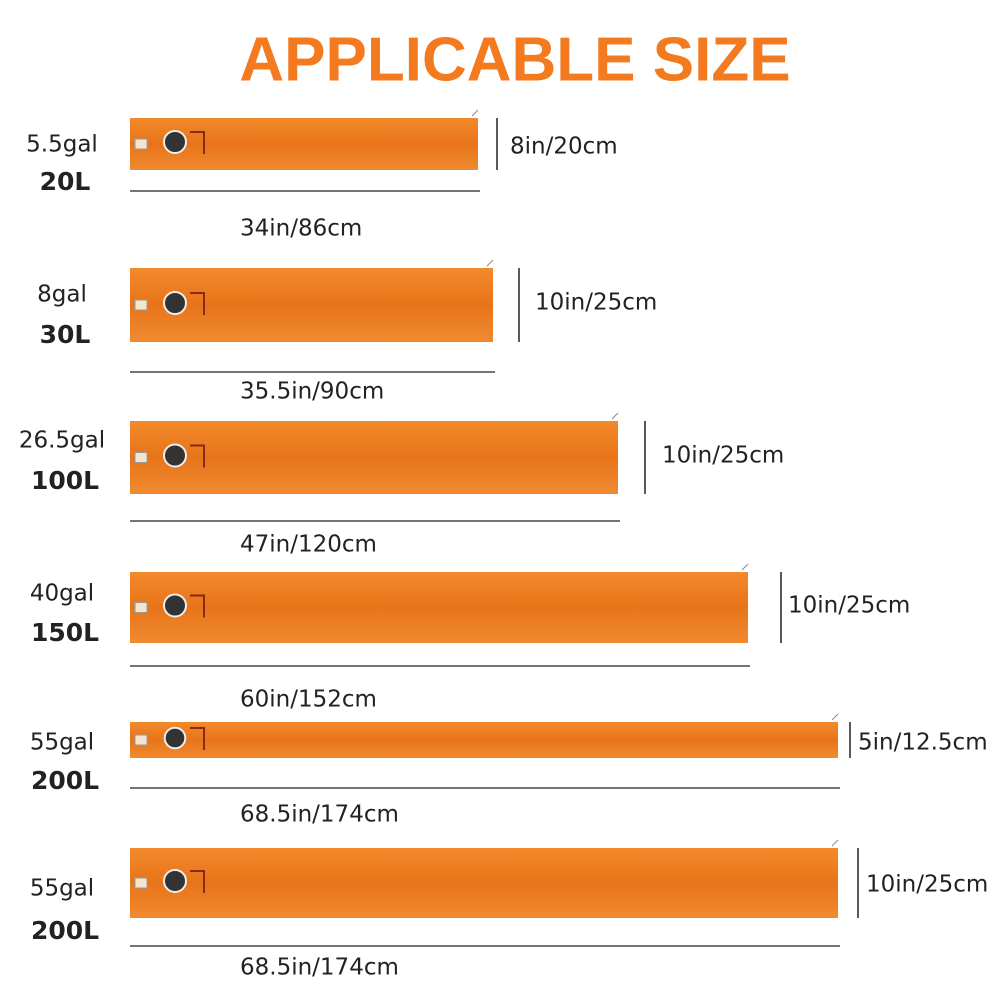  What do you see at coordinates (65, 480) in the screenshot?
I see `liters: 100L` at bounding box center [65, 480].